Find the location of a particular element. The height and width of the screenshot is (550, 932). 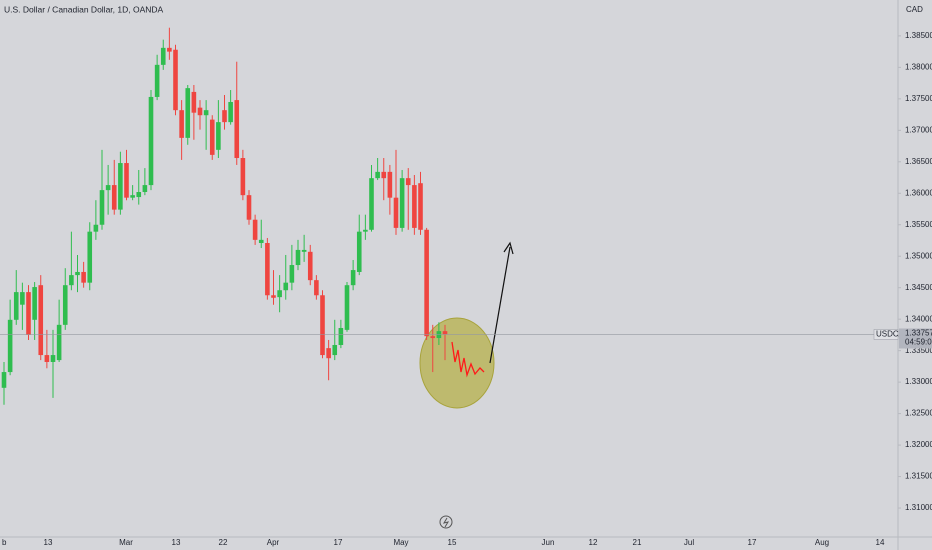

y-tick-label: 1.35500 is located at coordinates (918, 224).